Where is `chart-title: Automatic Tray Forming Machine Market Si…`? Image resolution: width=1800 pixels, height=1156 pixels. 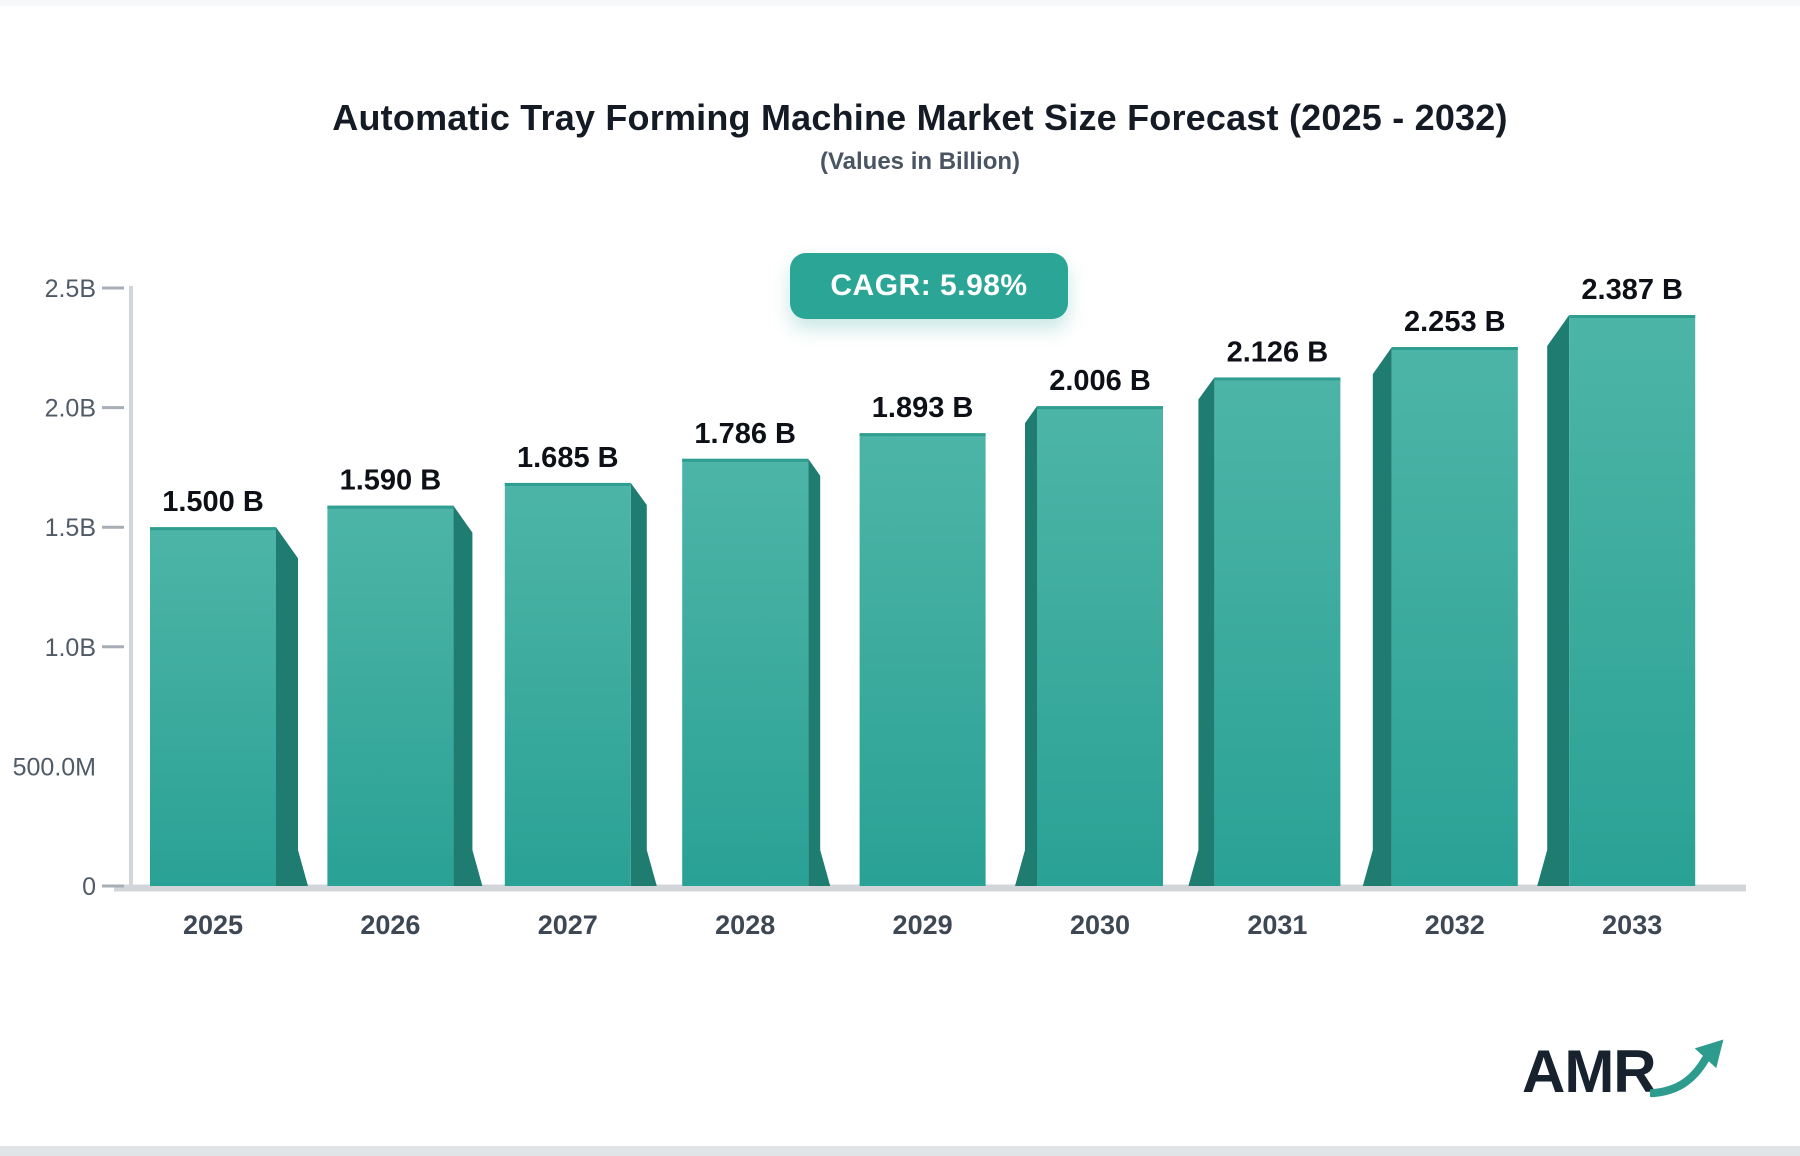 chart-title: Automatic Tray Forming Machine Market Si… is located at coordinates (920, 117).